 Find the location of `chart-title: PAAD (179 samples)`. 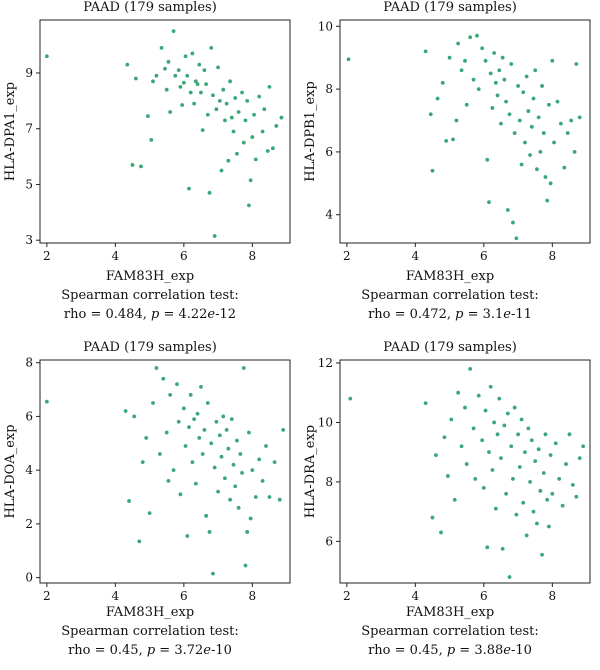

chart-title: PAAD (179 samples) is located at coordinates (150, 7).